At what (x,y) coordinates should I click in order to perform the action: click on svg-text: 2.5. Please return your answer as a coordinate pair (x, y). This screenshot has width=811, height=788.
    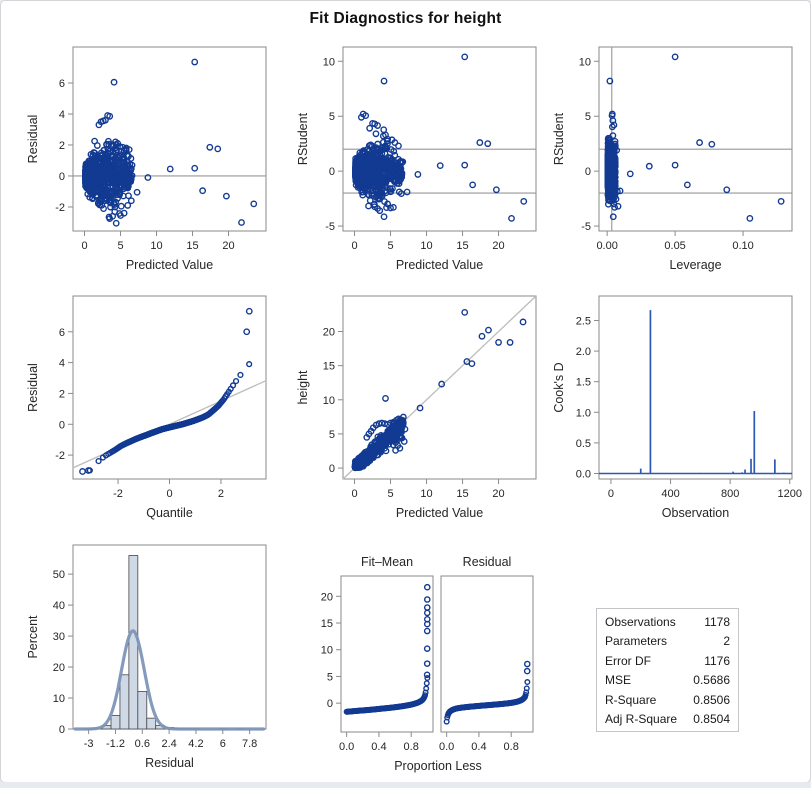
    Looking at the image, I should click on (583, 321).